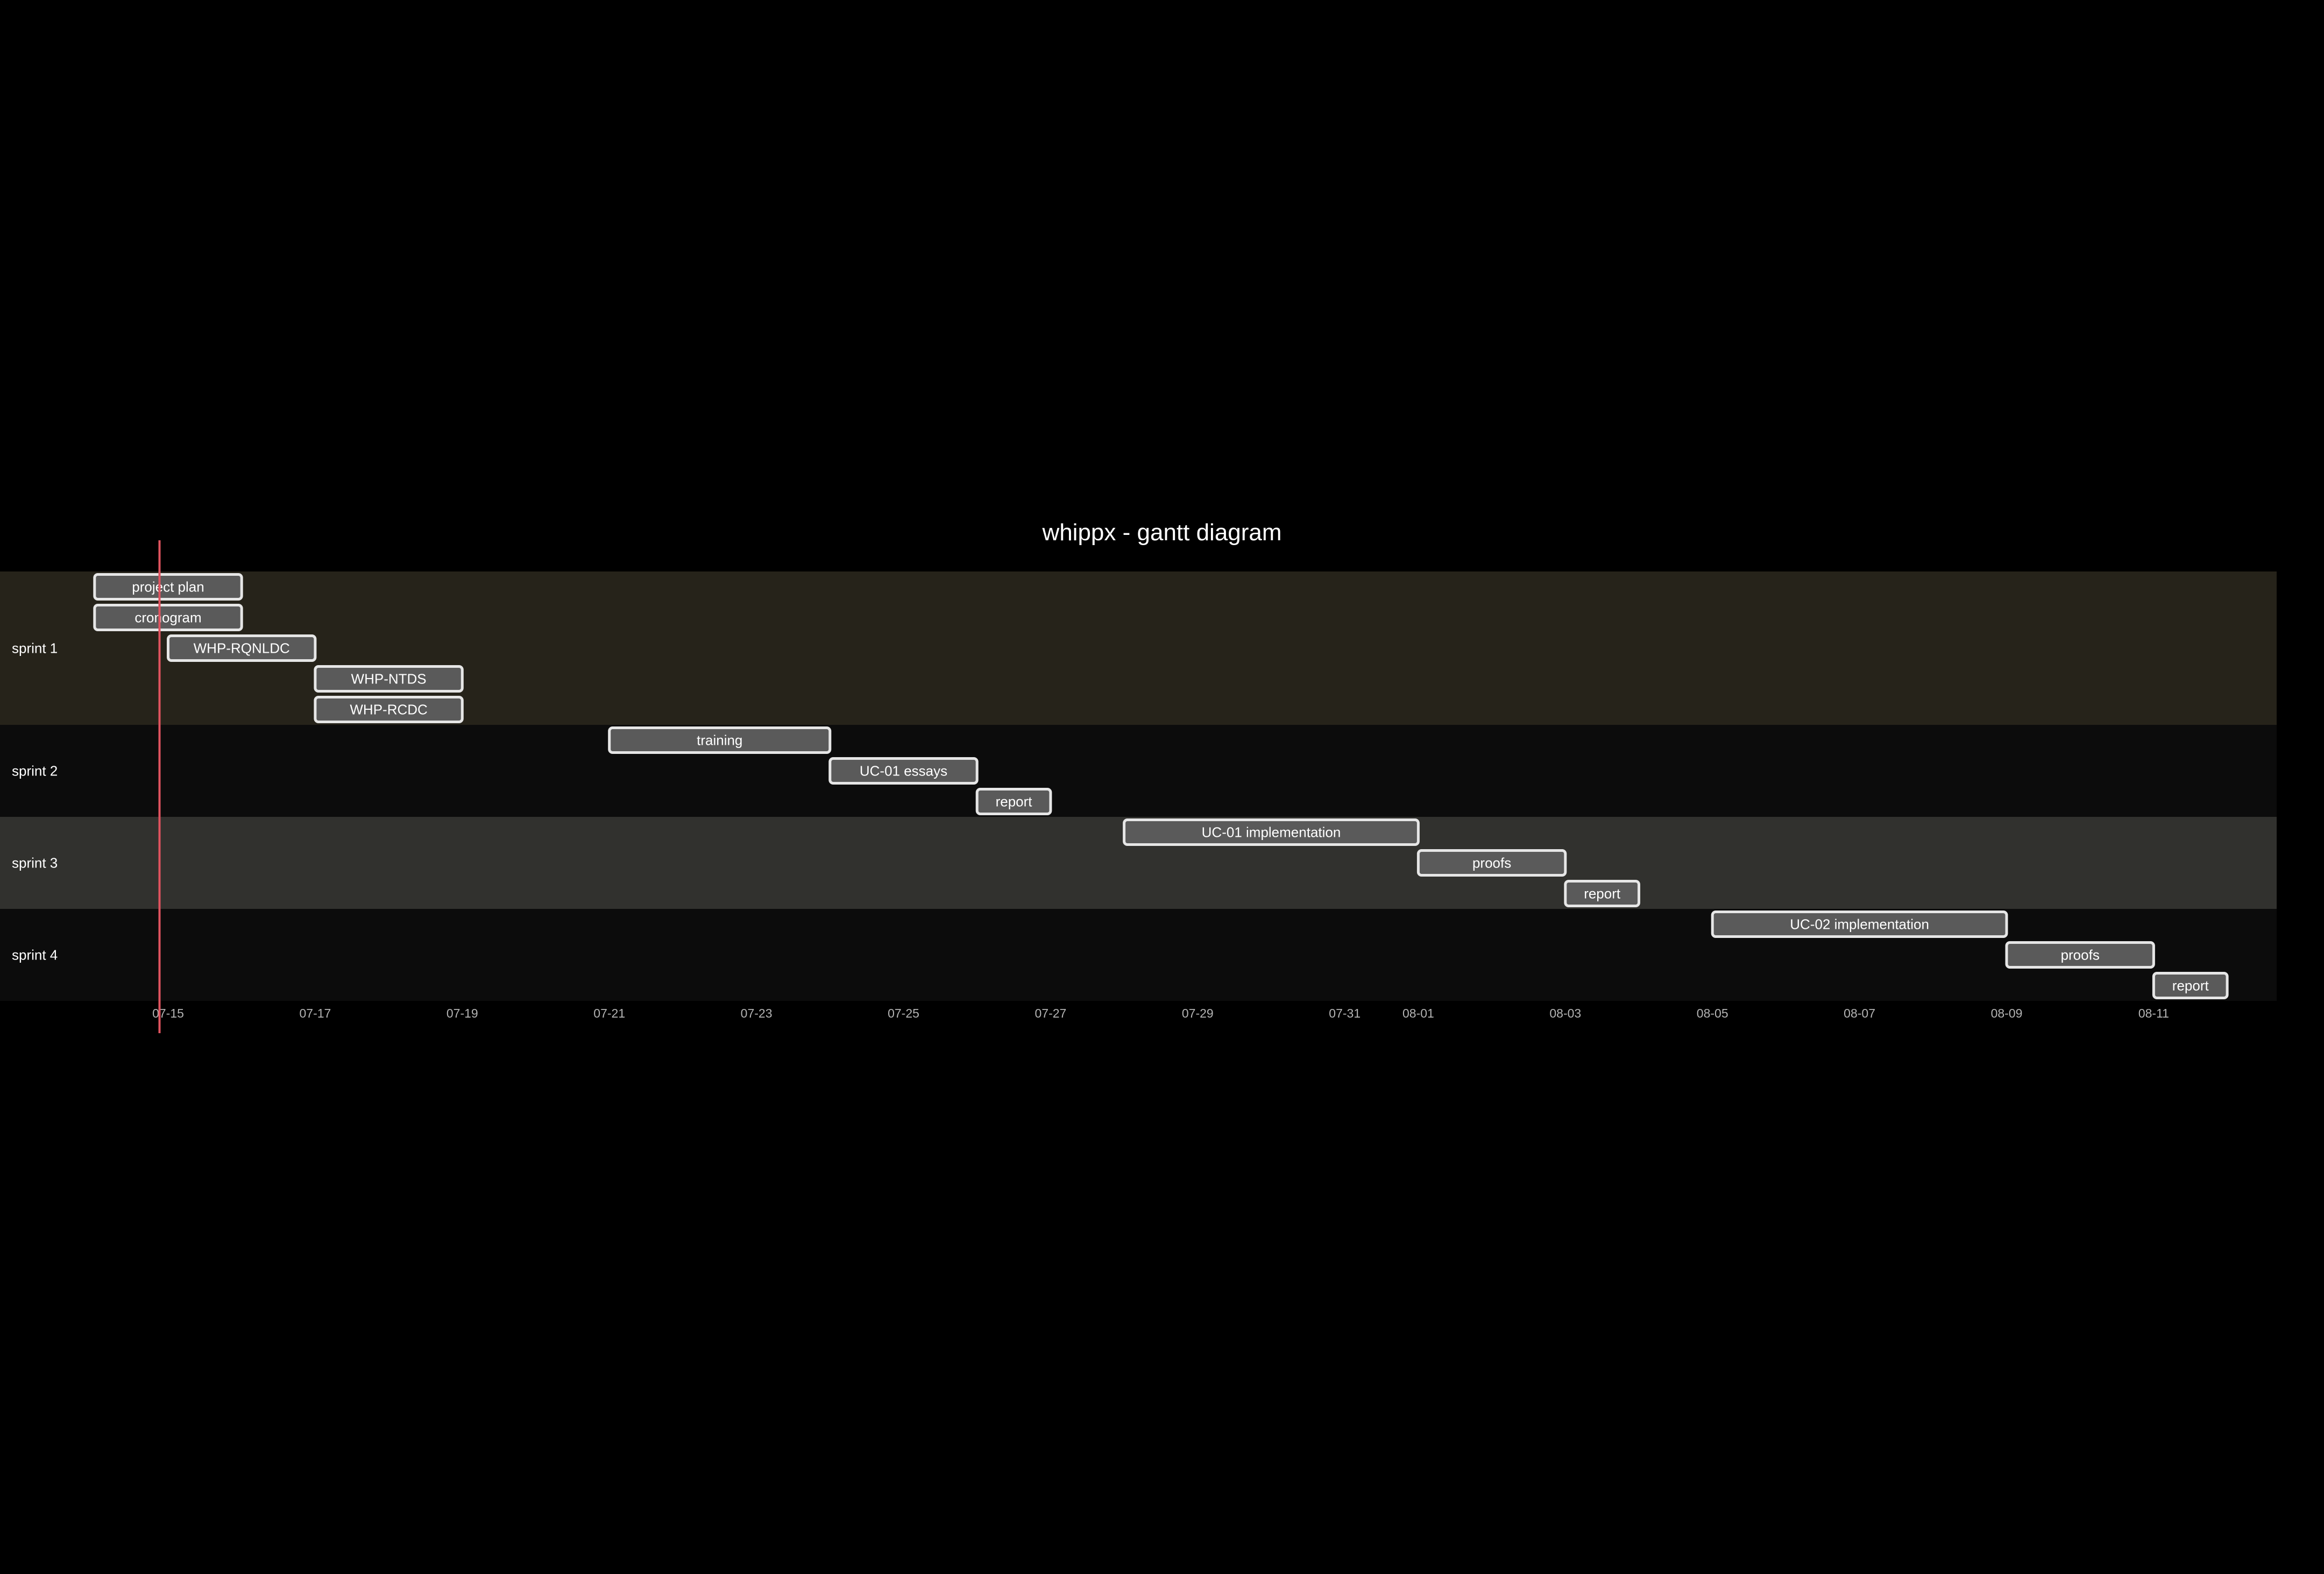 This screenshot has width=2324, height=1574. I want to click on x-tick-label: 07-19, so click(462, 1013).